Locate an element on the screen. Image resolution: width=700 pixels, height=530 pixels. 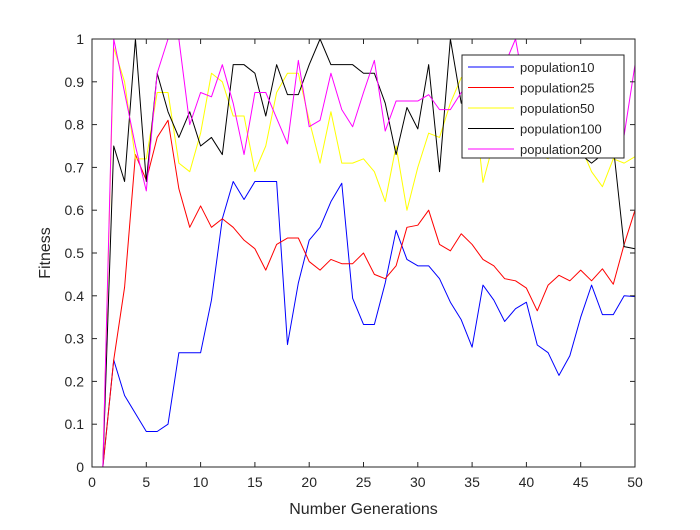
x-tick-label: 40 is located at coordinates (527, 482).